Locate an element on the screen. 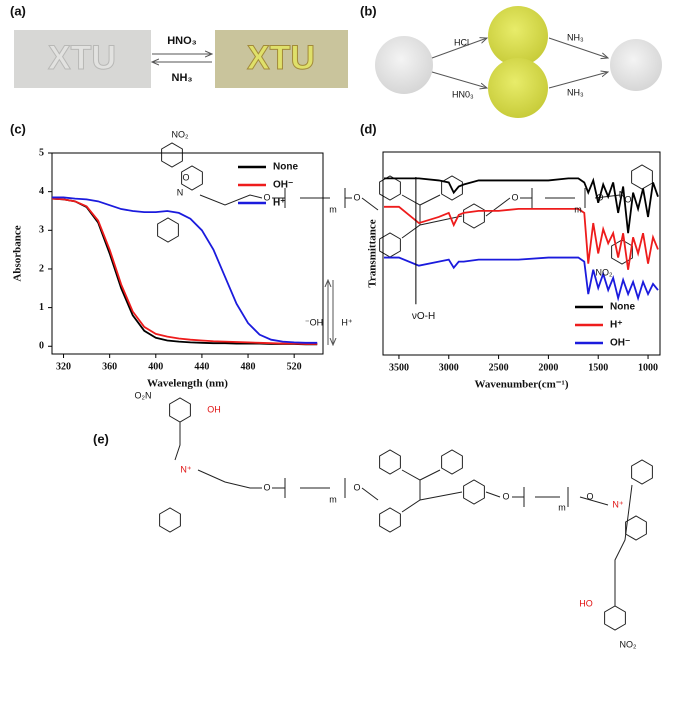 This screenshot has width=685, height=724. y-tick-label: 3 is located at coordinates (41, 230).